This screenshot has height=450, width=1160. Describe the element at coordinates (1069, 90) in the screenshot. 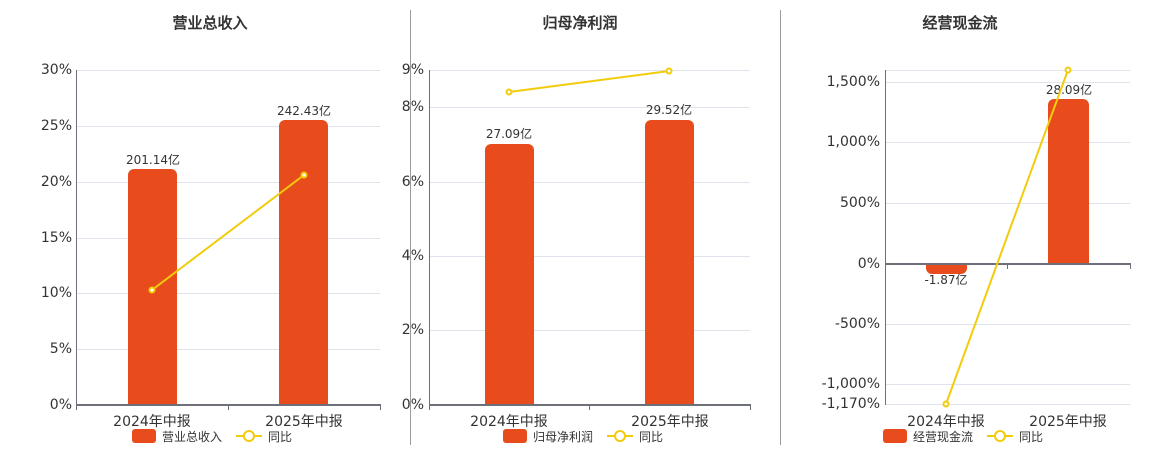

I see `bar-value-label: 28.09亿` at that location.